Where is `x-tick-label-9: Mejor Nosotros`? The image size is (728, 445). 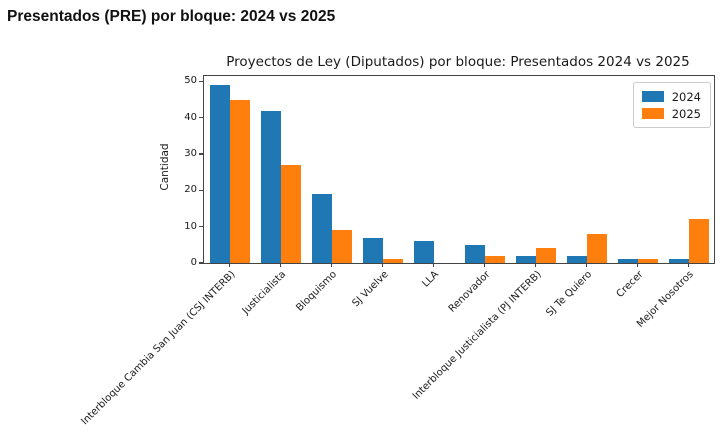 x-tick-label-9: Mejor Nosotros is located at coordinates (666, 299).